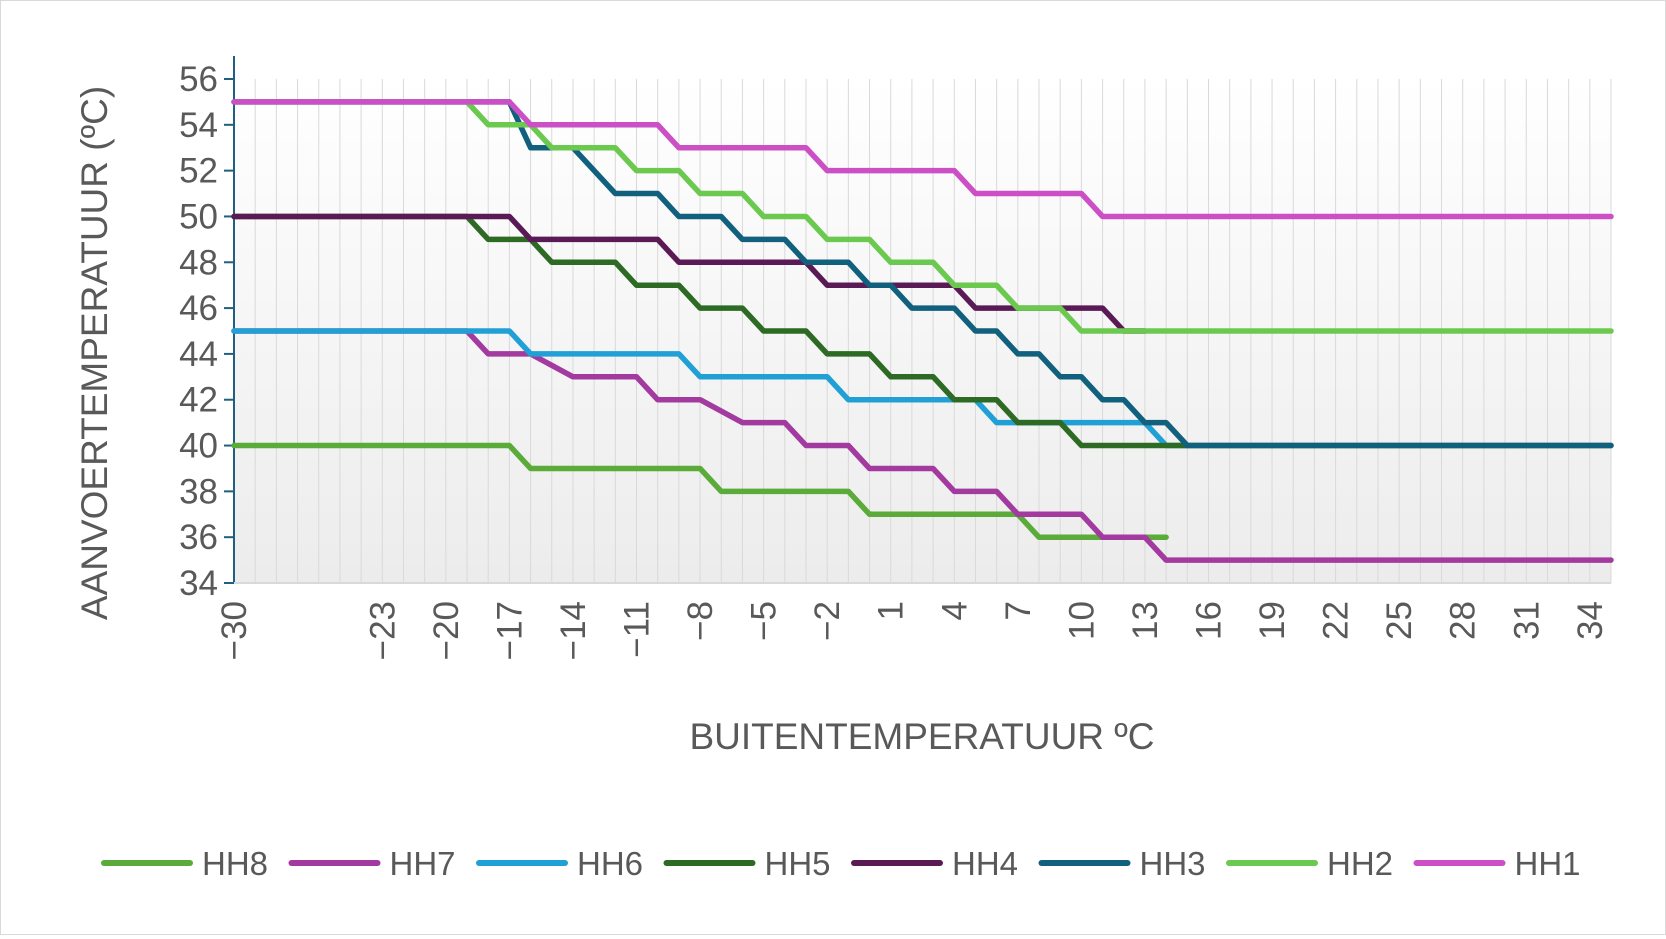 This screenshot has height=939, width=1666. What do you see at coordinates (198, 583) in the screenshot?
I see `y-tick-label: 34` at bounding box center [198, 583].